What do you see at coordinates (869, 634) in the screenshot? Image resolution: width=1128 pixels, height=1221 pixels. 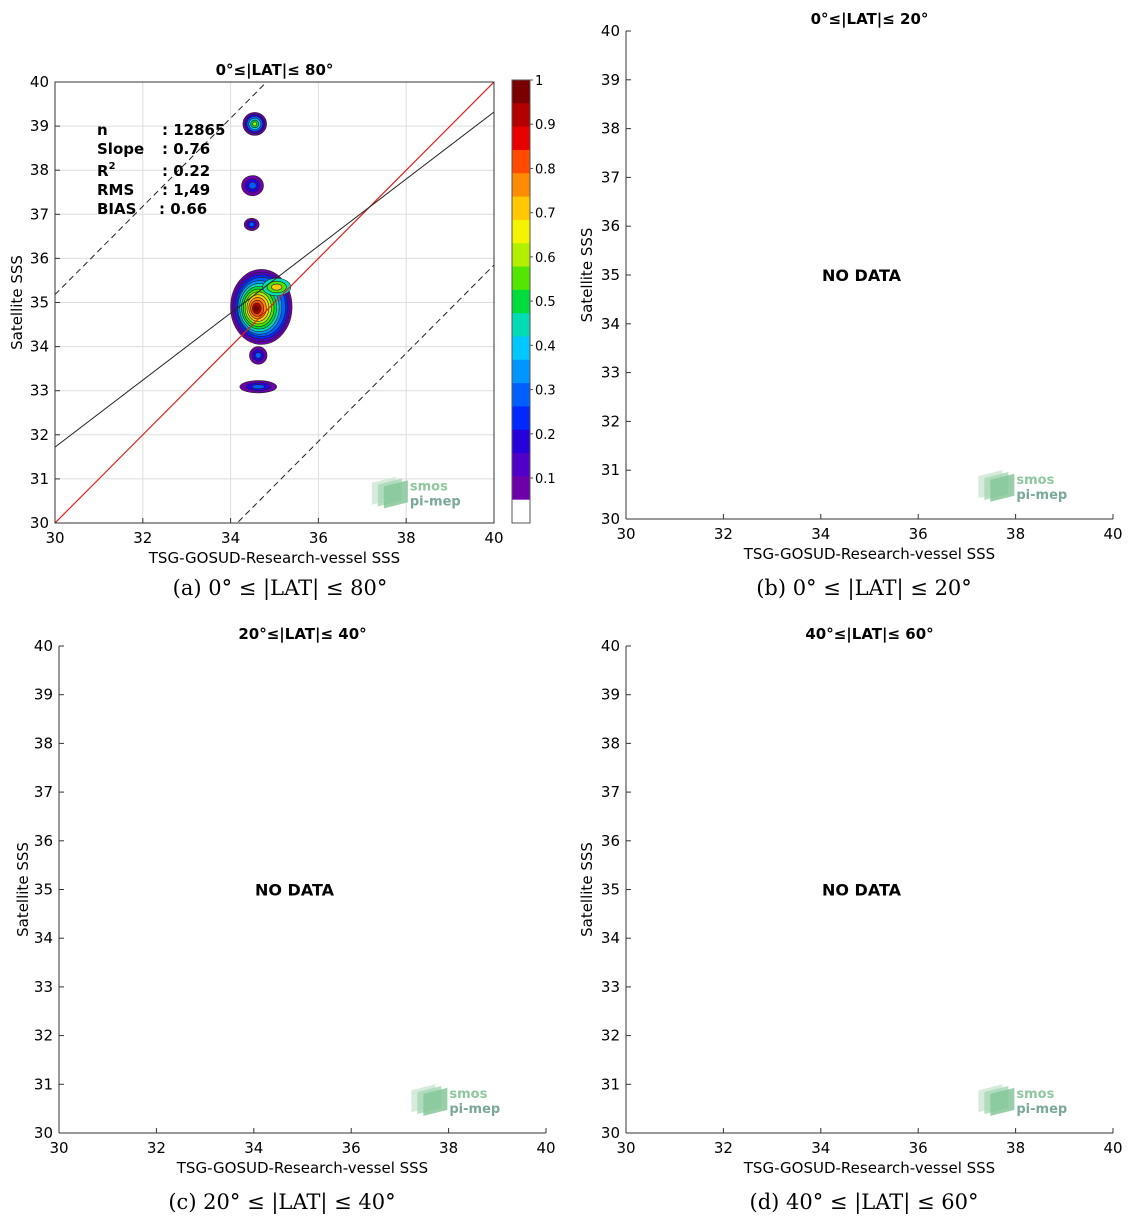 I see `chart-title: 40°≤|LAT|≤ 60°` at bounding box center [869, 634].